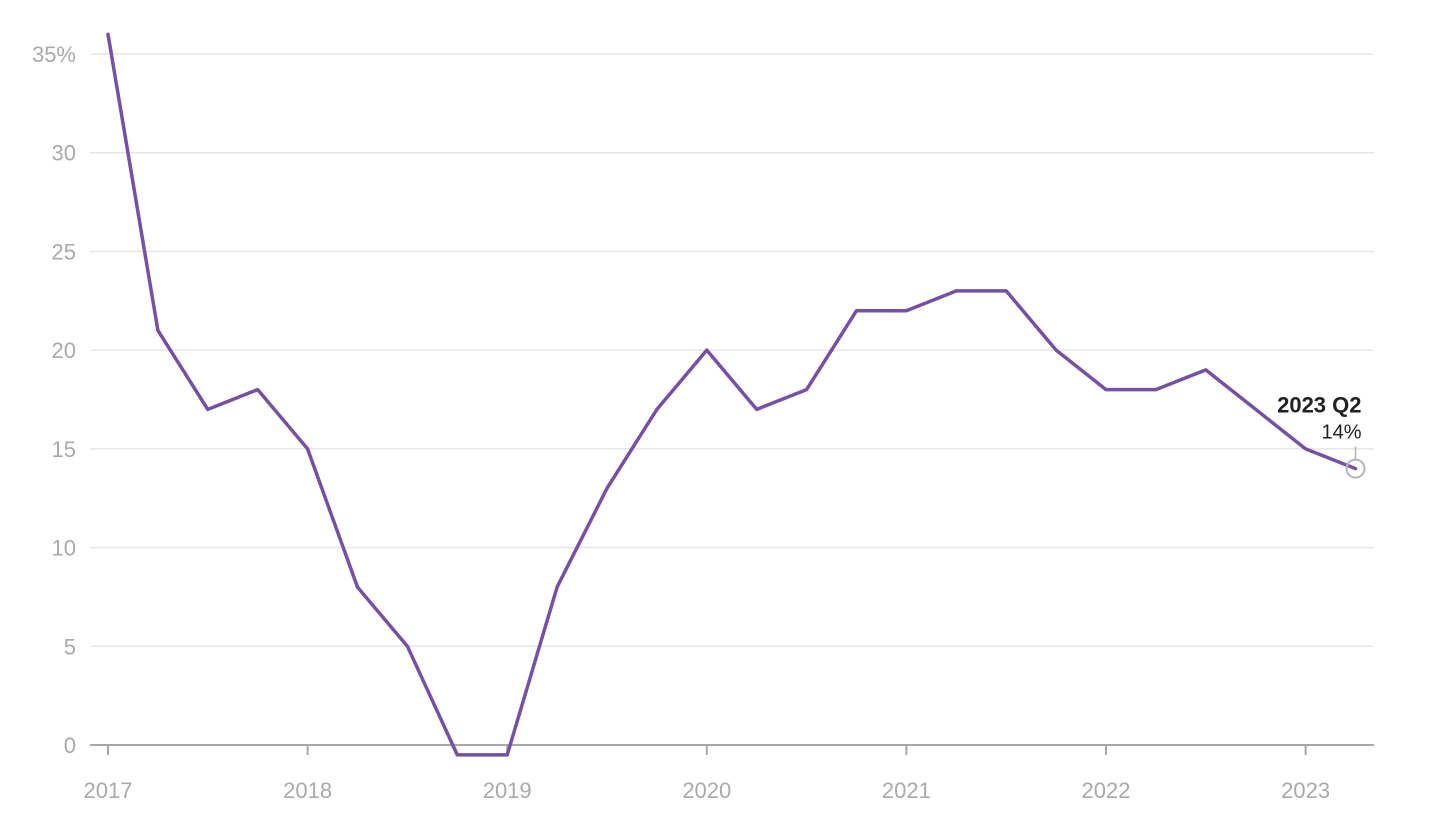 The width and height of the screenshot is (1434, 838). Describe the element at coordinates (1341, 433) in the screenshot. I see `annotation-value: 14%` at that location.